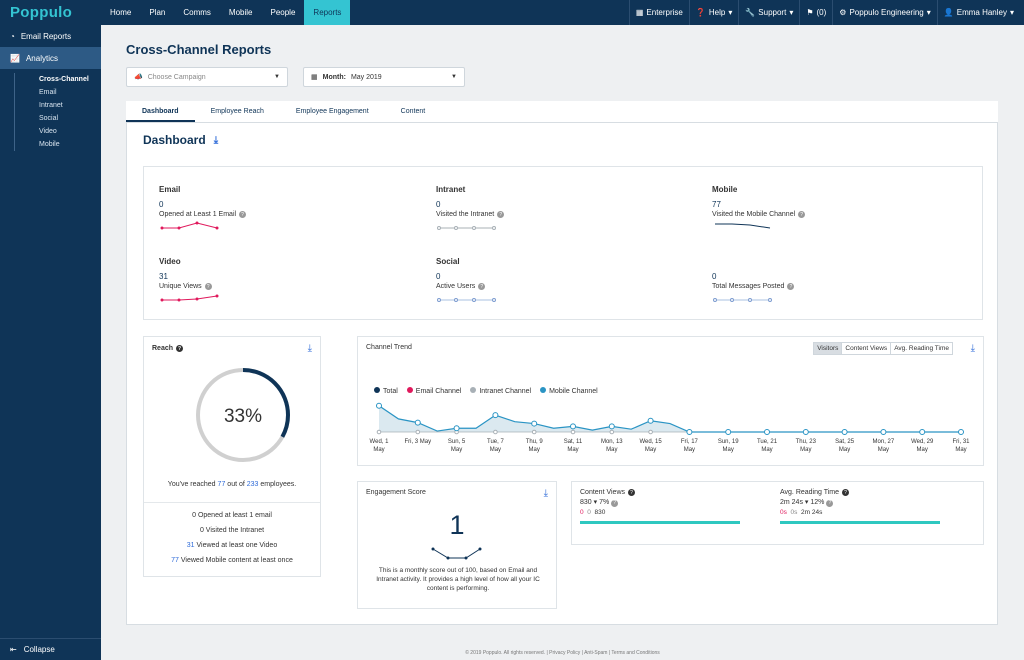 The height and width of the screenshot is (660, 1024). I want to click on campaign-select: 📣 Choose Campaign ▼, so click(207, 77).